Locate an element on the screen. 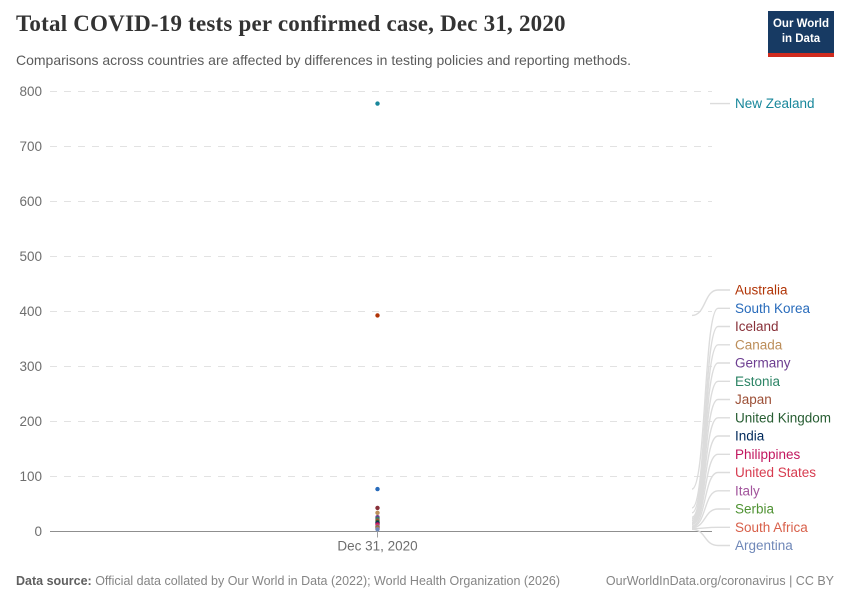 The height and width of the screenshot is (600, 850). country-label-philippines: Philippines is located at coordinates (768, 454).